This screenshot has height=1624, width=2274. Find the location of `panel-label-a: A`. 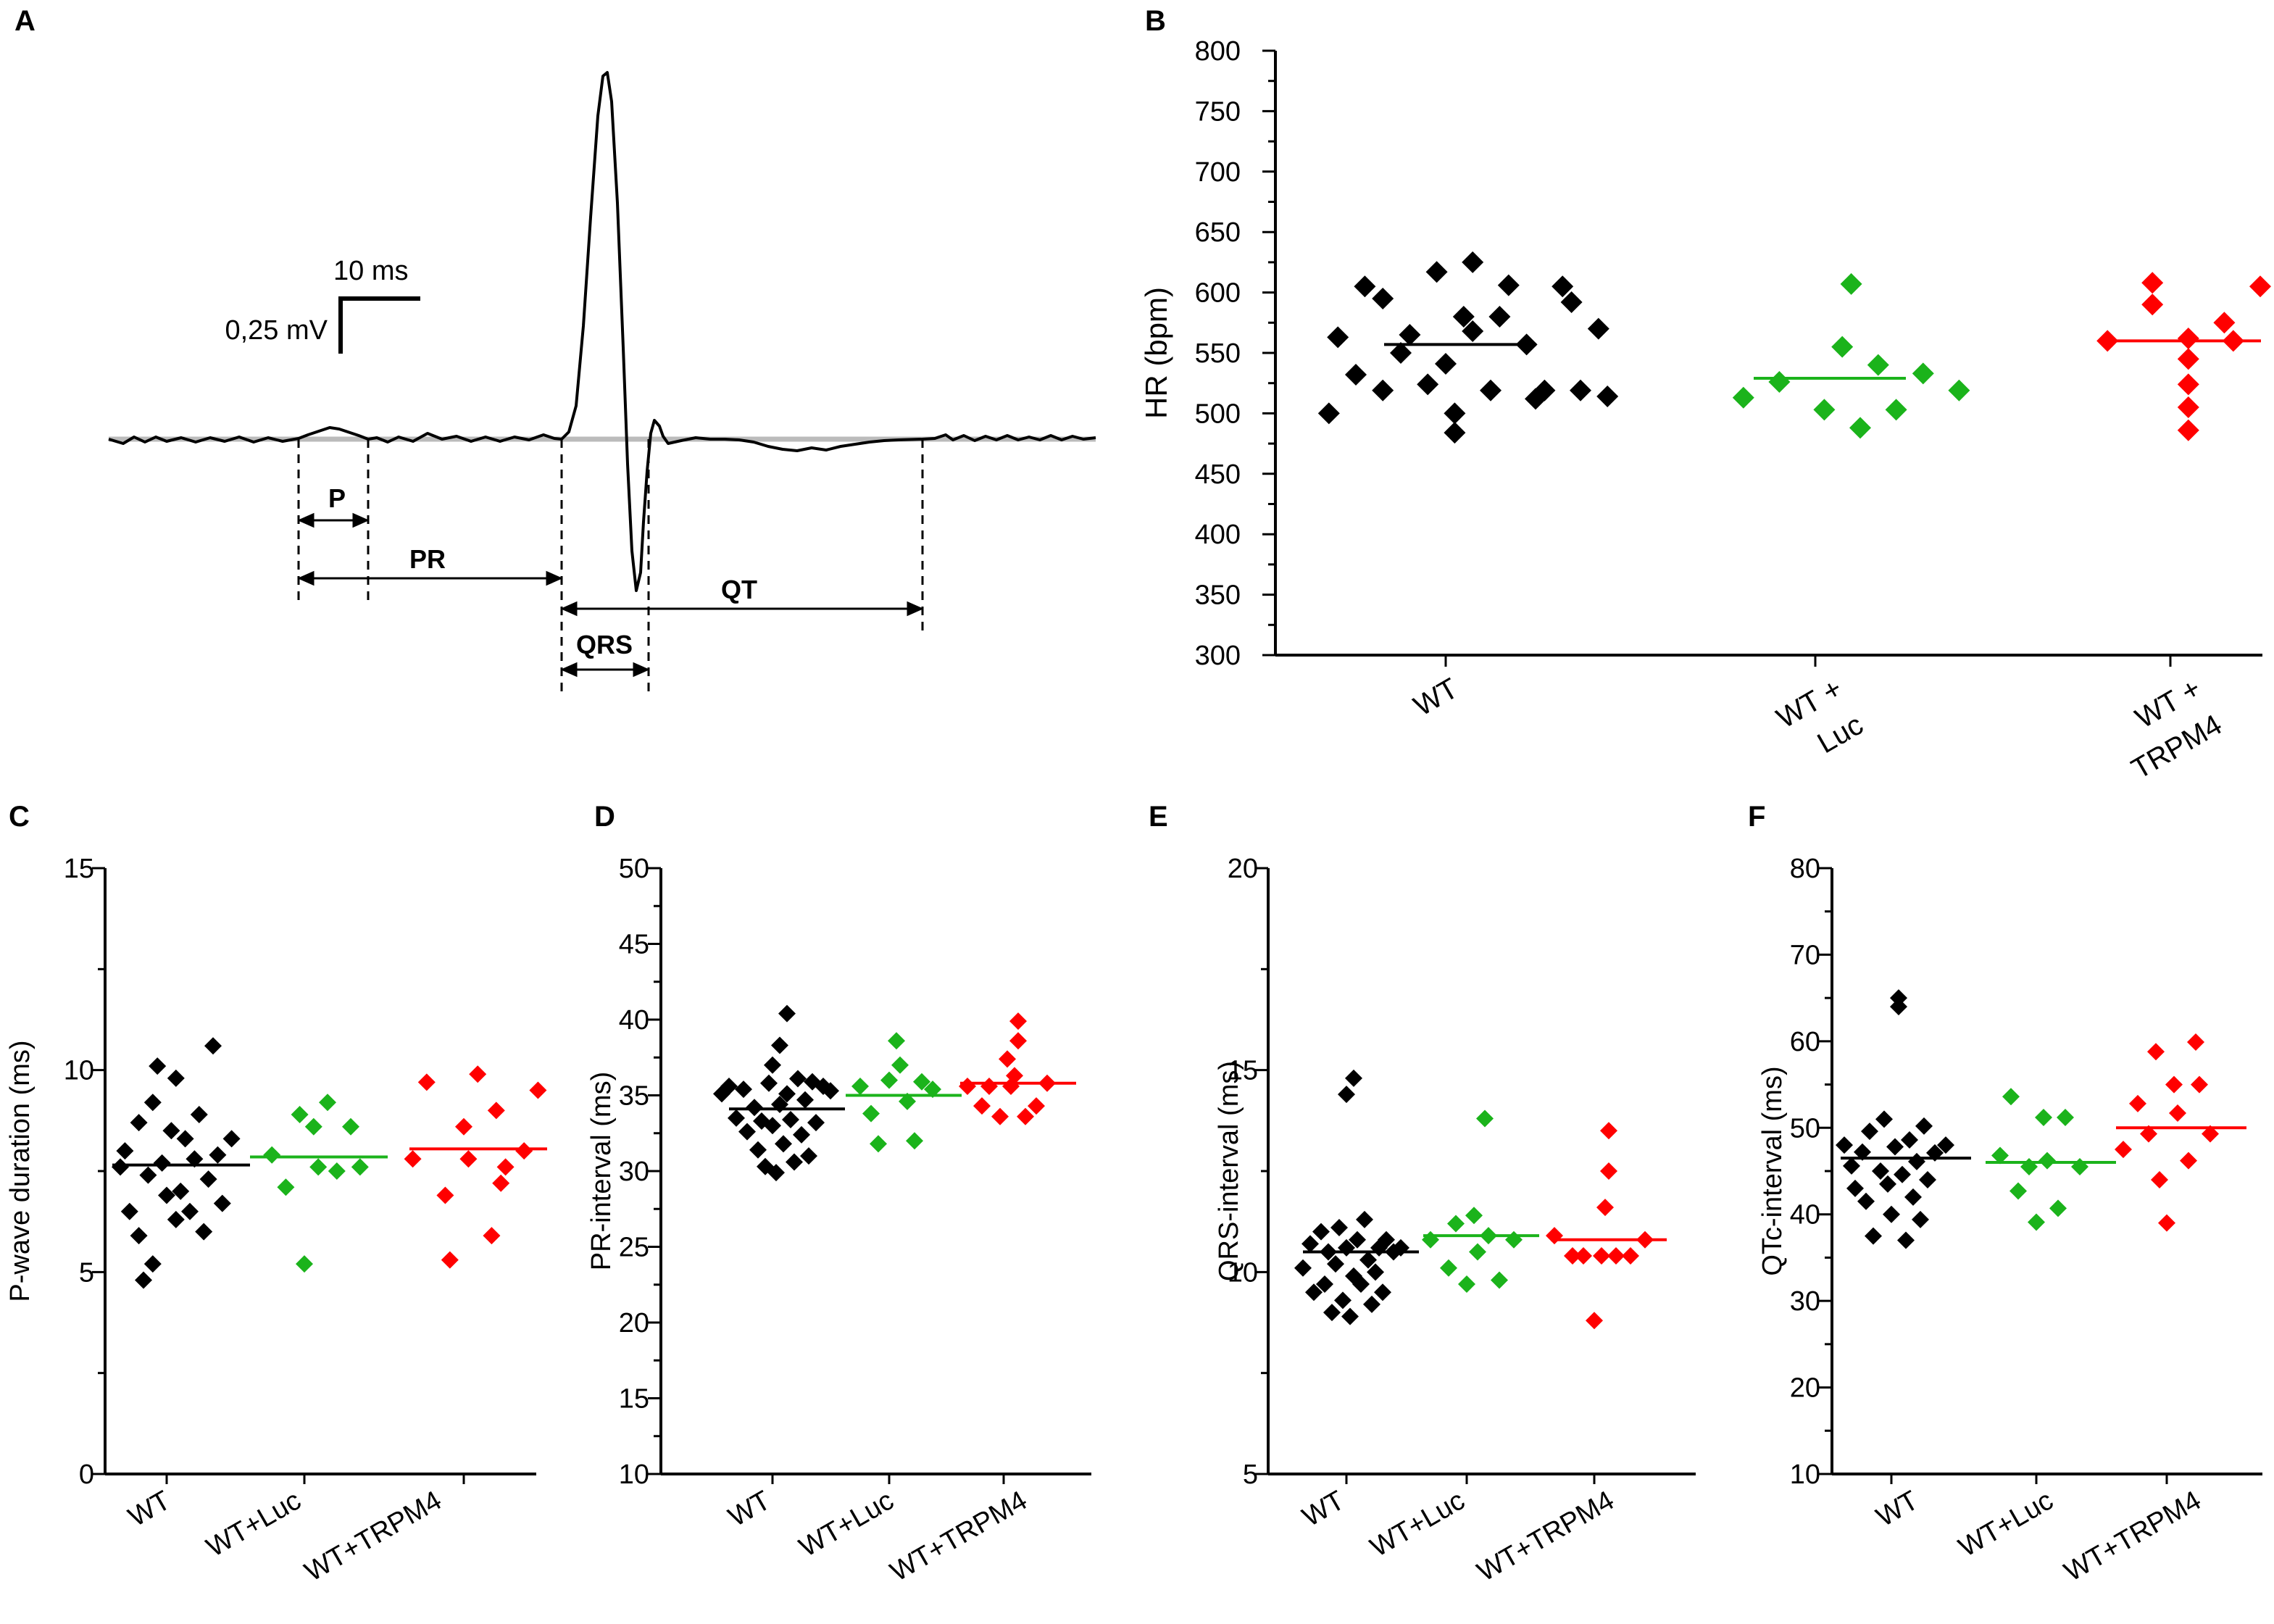

panel-label-a: A is located at coordinates (25, 21).